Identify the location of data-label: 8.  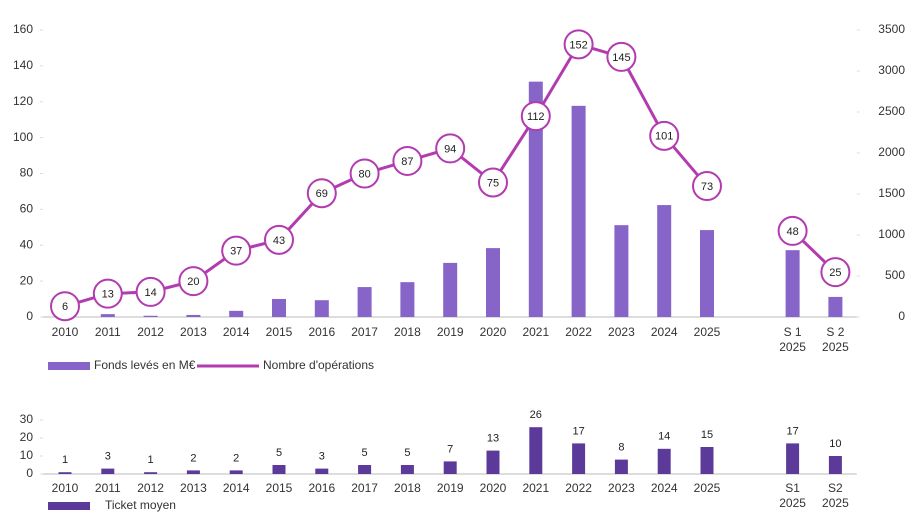
(621, 448).